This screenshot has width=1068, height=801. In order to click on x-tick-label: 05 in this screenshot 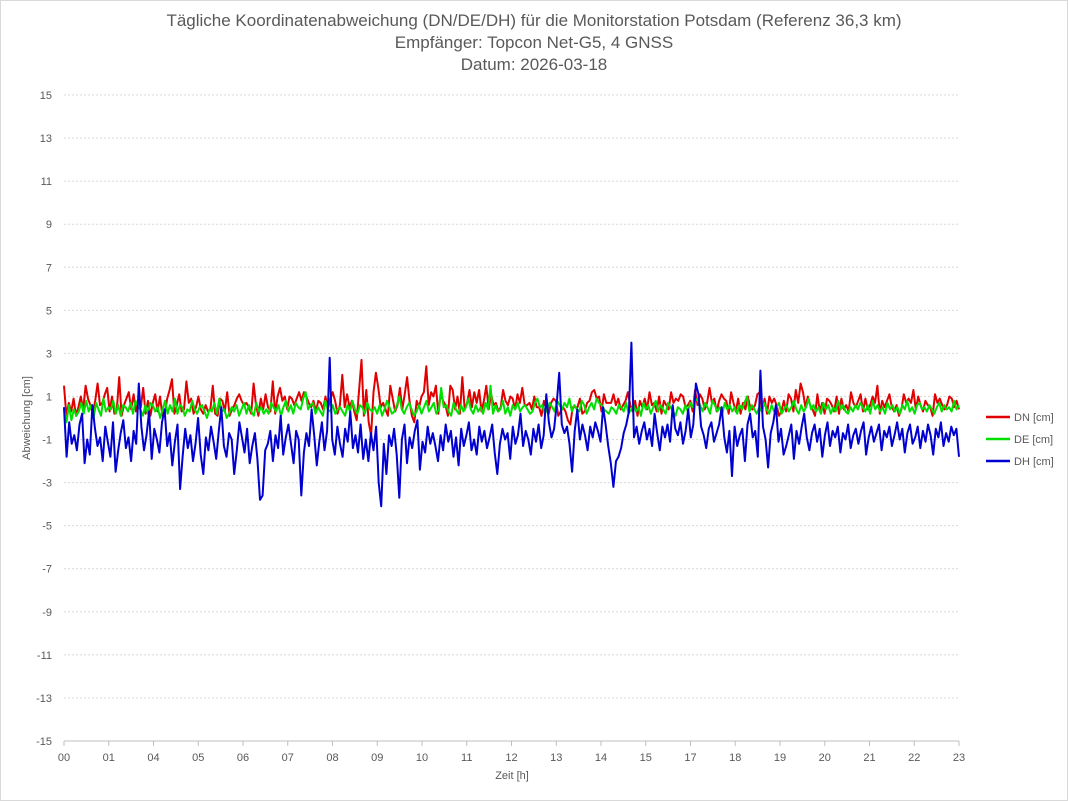, I will do `click(198, 758)`.